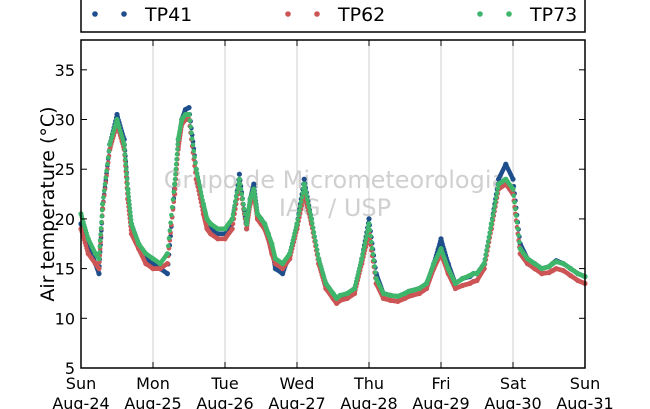 The width and height of the screenshot is (650, 409). I want to click on x-tick-label-date: Aug-30, so click(512, 401).